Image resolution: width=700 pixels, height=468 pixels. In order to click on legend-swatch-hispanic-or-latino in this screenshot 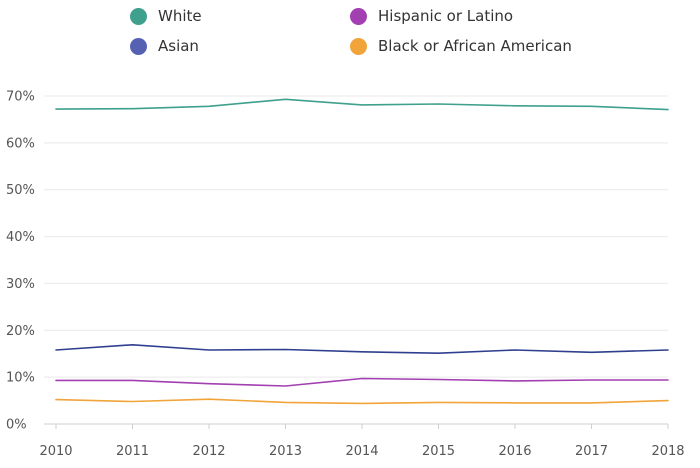, I will do `click(358, 16)`.